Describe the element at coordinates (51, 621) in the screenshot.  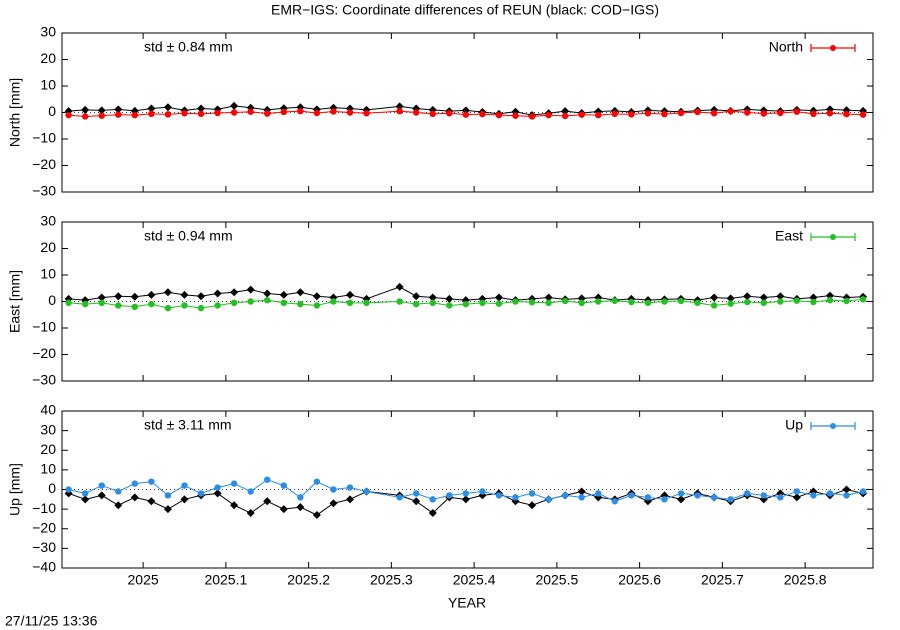
I see `timestamp: 27/11/25 13:36` at that location.